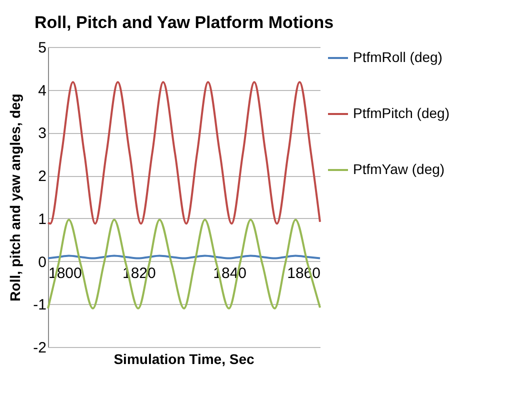 This screenshot has width=522, height=405. What do you see at coordinates (42, 133) in the screenshot?
I see `y-tick-label: 3` at bounding box center [42, 133].